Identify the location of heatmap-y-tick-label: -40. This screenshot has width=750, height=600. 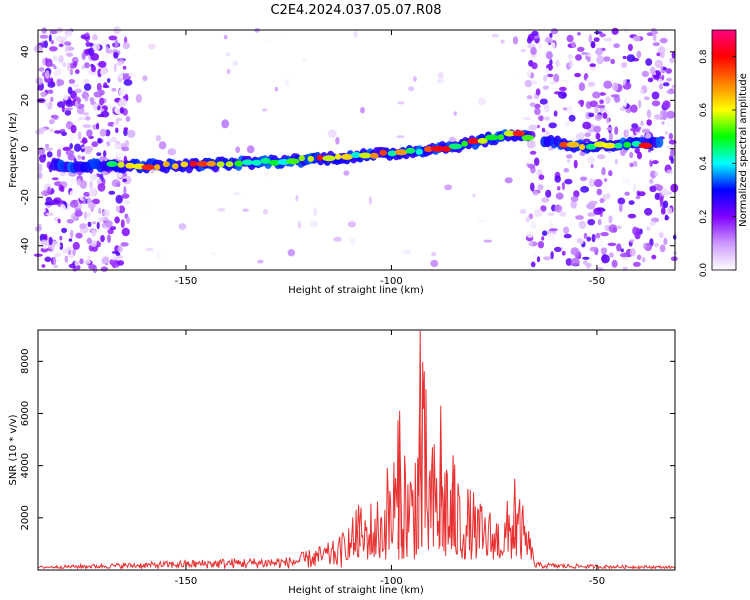
(25, 246).